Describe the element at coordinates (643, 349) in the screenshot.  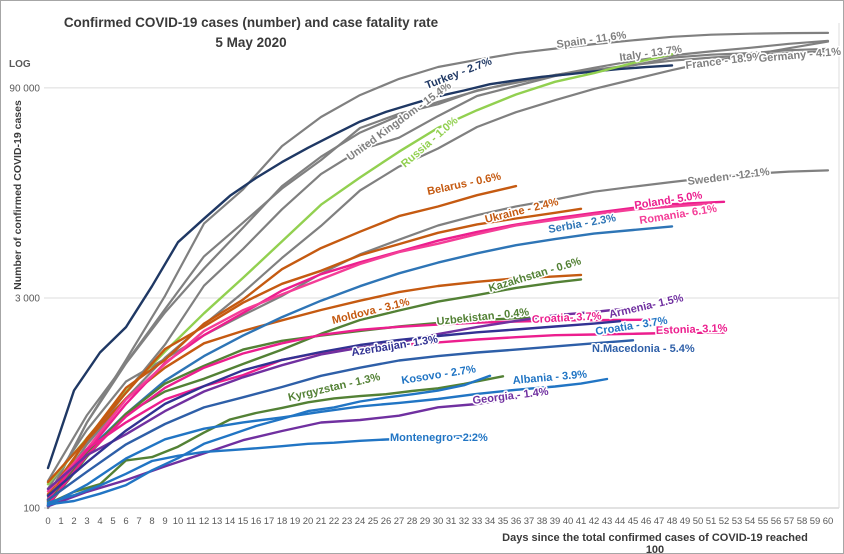
I see `series-label-n-macedonia: N.Macedonia - 5.4%` at that location.